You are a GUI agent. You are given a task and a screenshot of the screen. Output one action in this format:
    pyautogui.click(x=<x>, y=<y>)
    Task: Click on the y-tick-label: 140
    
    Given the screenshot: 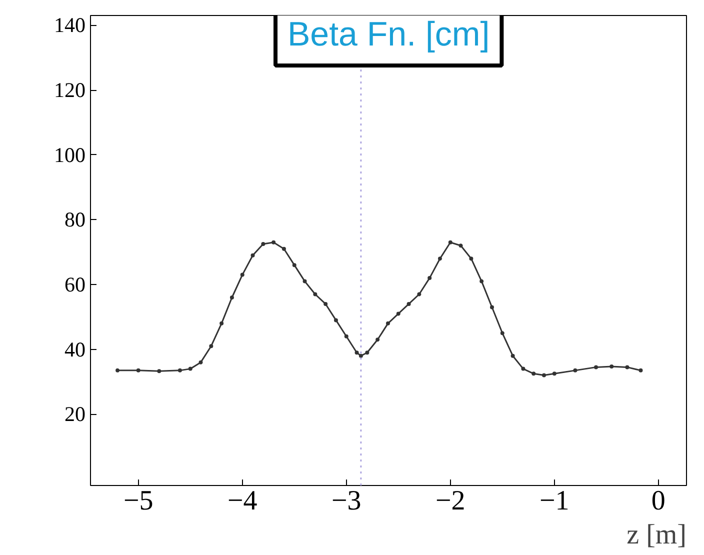 What is the action you would take?
    pyautogui.click(x=70, y=25)
    